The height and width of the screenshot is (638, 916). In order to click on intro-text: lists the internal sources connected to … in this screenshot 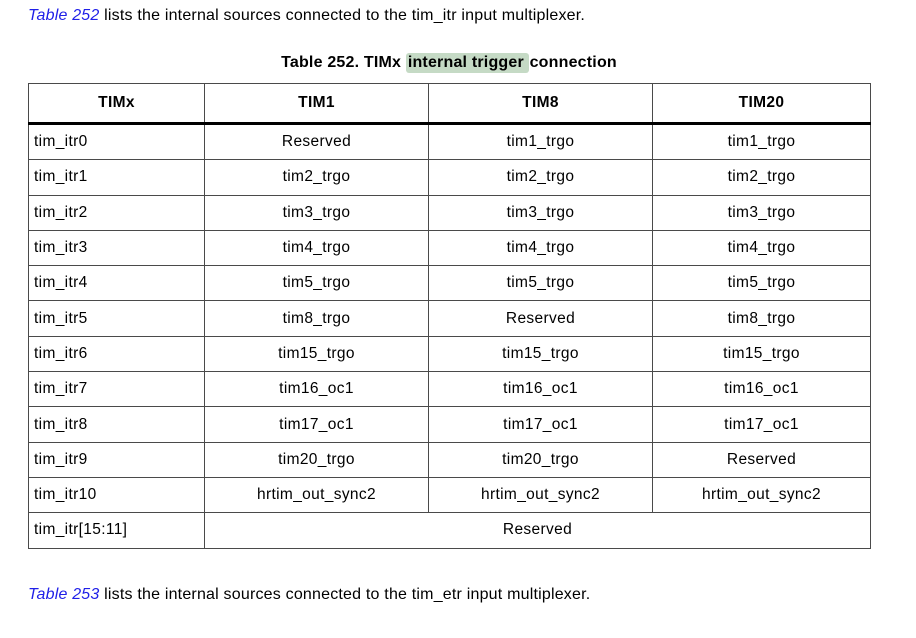, I will do `click(342, 15)`.